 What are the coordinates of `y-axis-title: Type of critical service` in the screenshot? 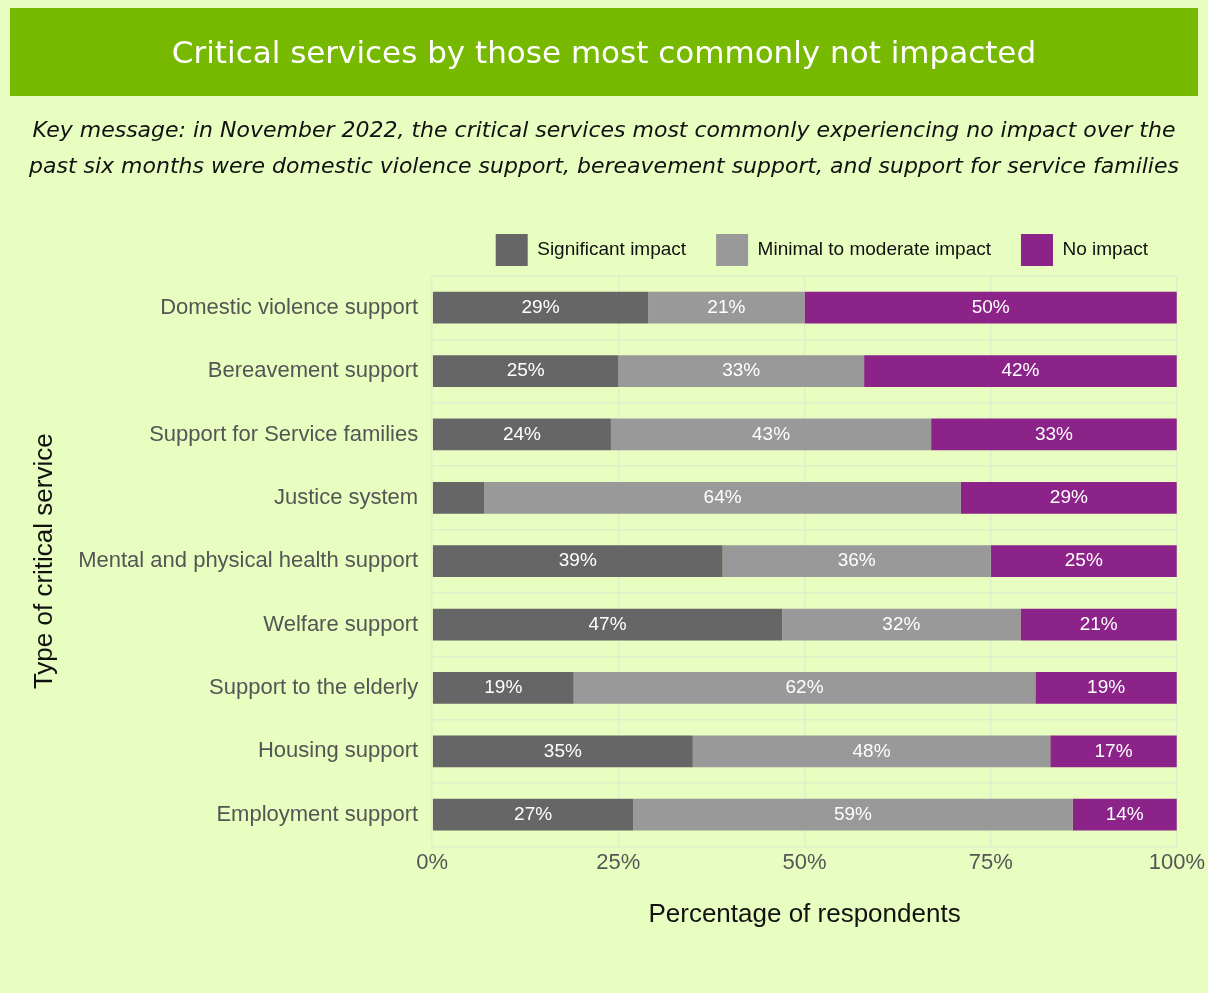 It's located at (42, 561).